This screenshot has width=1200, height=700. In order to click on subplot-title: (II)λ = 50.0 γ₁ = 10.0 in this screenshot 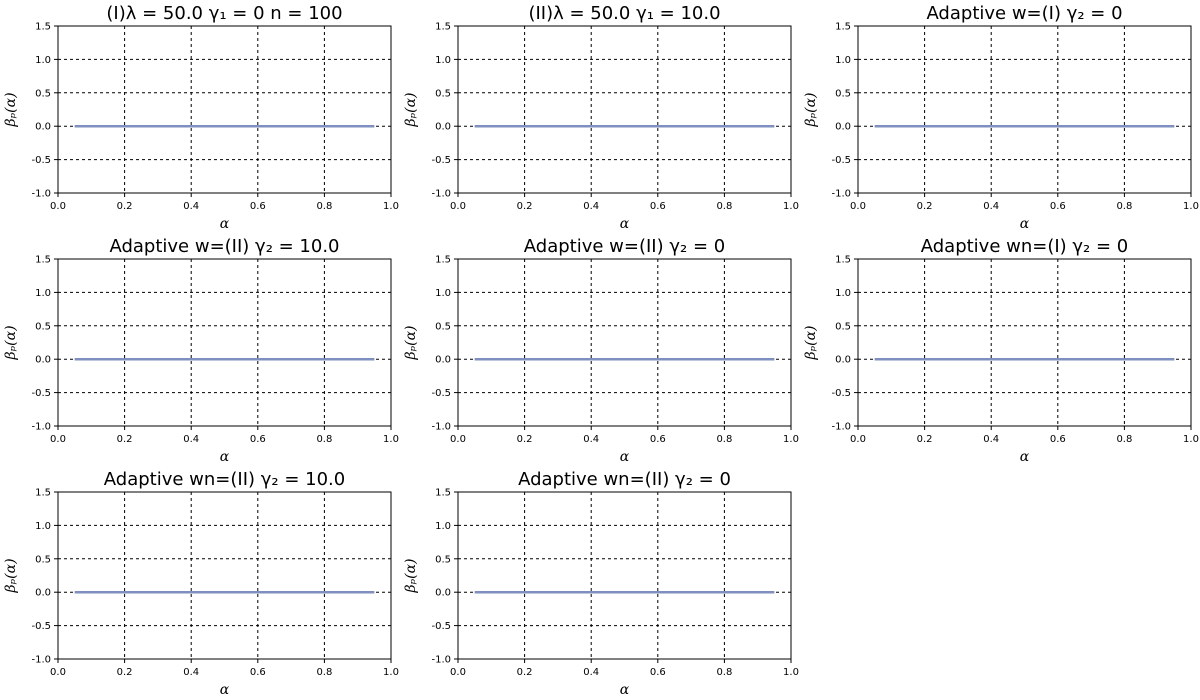, I will do `click(624, 13)`.